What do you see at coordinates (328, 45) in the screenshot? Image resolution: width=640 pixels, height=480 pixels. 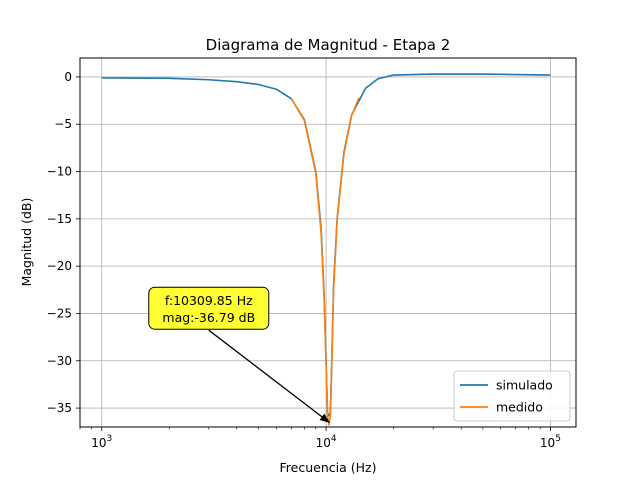 I see `chart-title: Diagrama de Magnitud - Etapa 2` at bounding box center [328, 45].